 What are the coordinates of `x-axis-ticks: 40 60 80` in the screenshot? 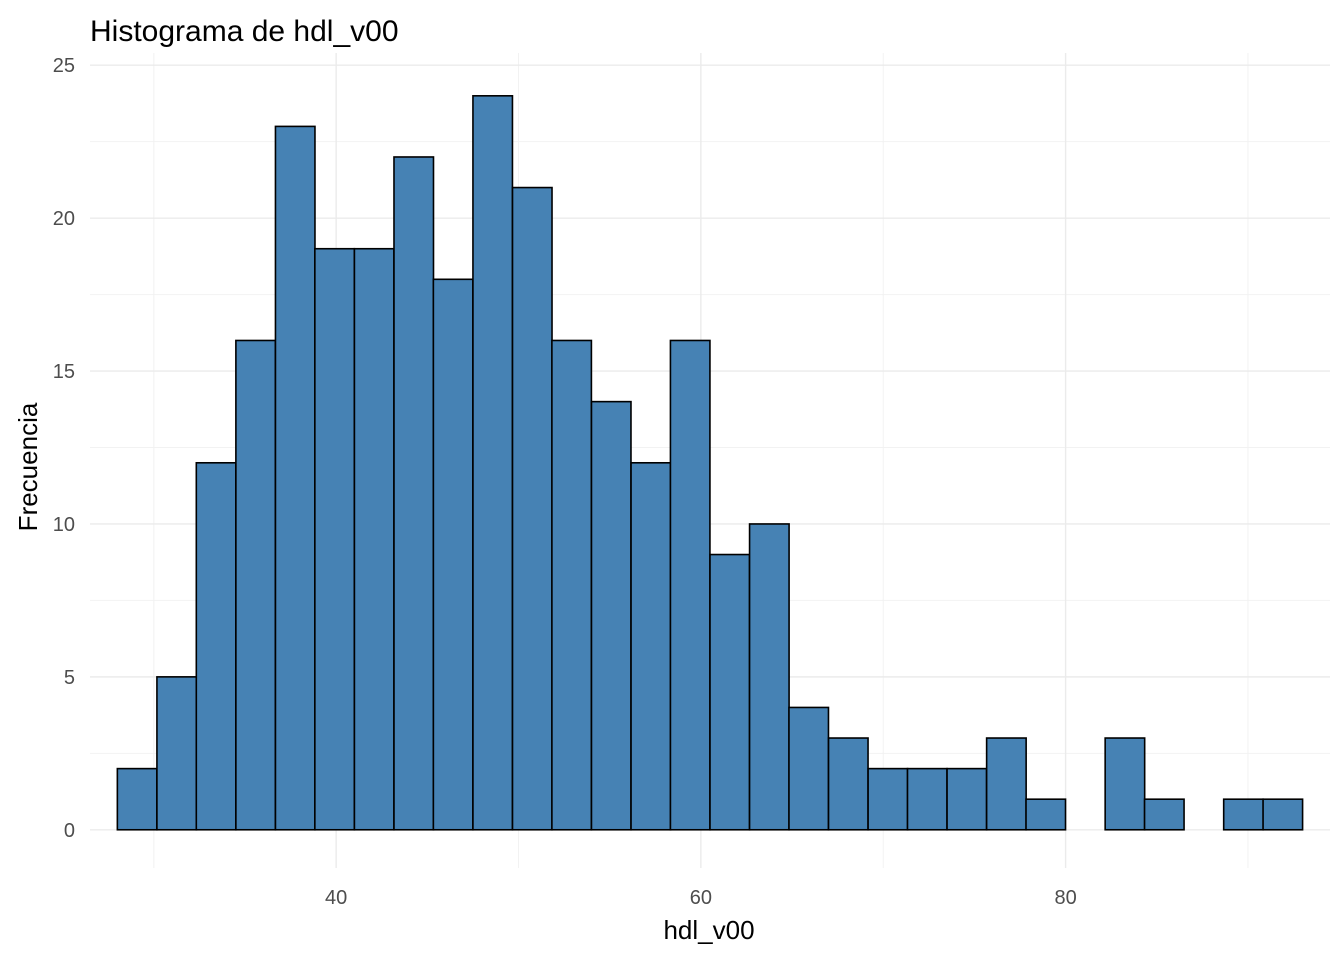 It's located at (701, 898).